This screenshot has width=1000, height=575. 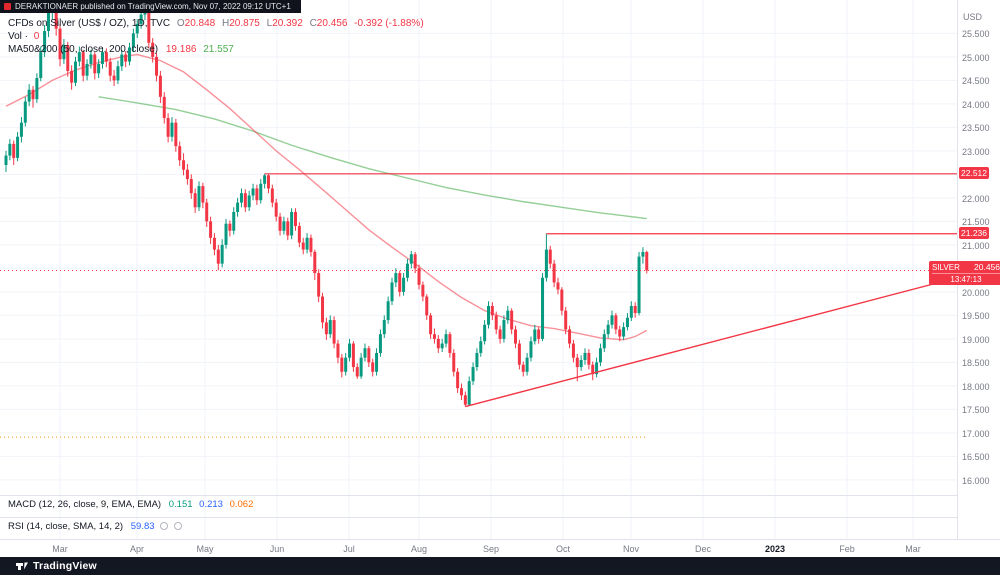 I want to click on price-tick-label: 23.500, so click(x=976, y=128).